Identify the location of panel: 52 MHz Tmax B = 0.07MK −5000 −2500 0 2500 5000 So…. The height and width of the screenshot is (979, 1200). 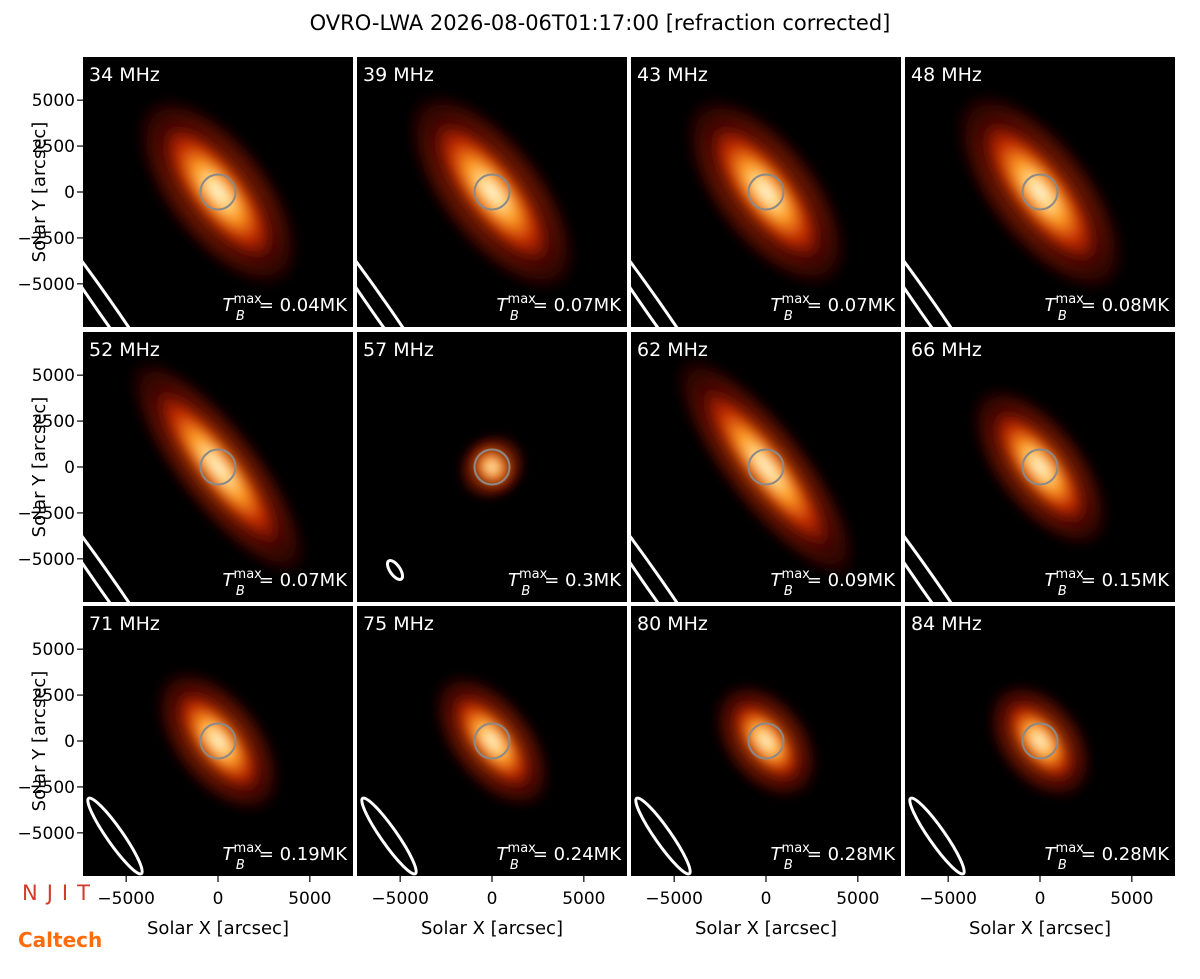
(185, 467).